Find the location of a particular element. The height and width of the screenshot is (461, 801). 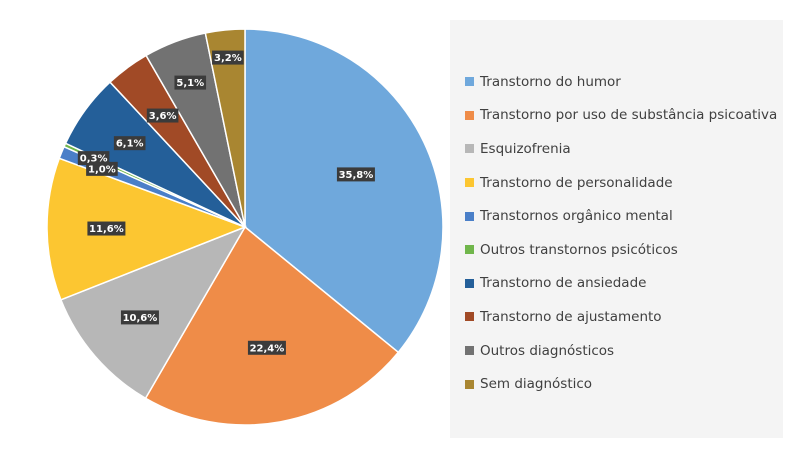

legend-item: Transtorno de personalidade is located at coordinates (621, 183).